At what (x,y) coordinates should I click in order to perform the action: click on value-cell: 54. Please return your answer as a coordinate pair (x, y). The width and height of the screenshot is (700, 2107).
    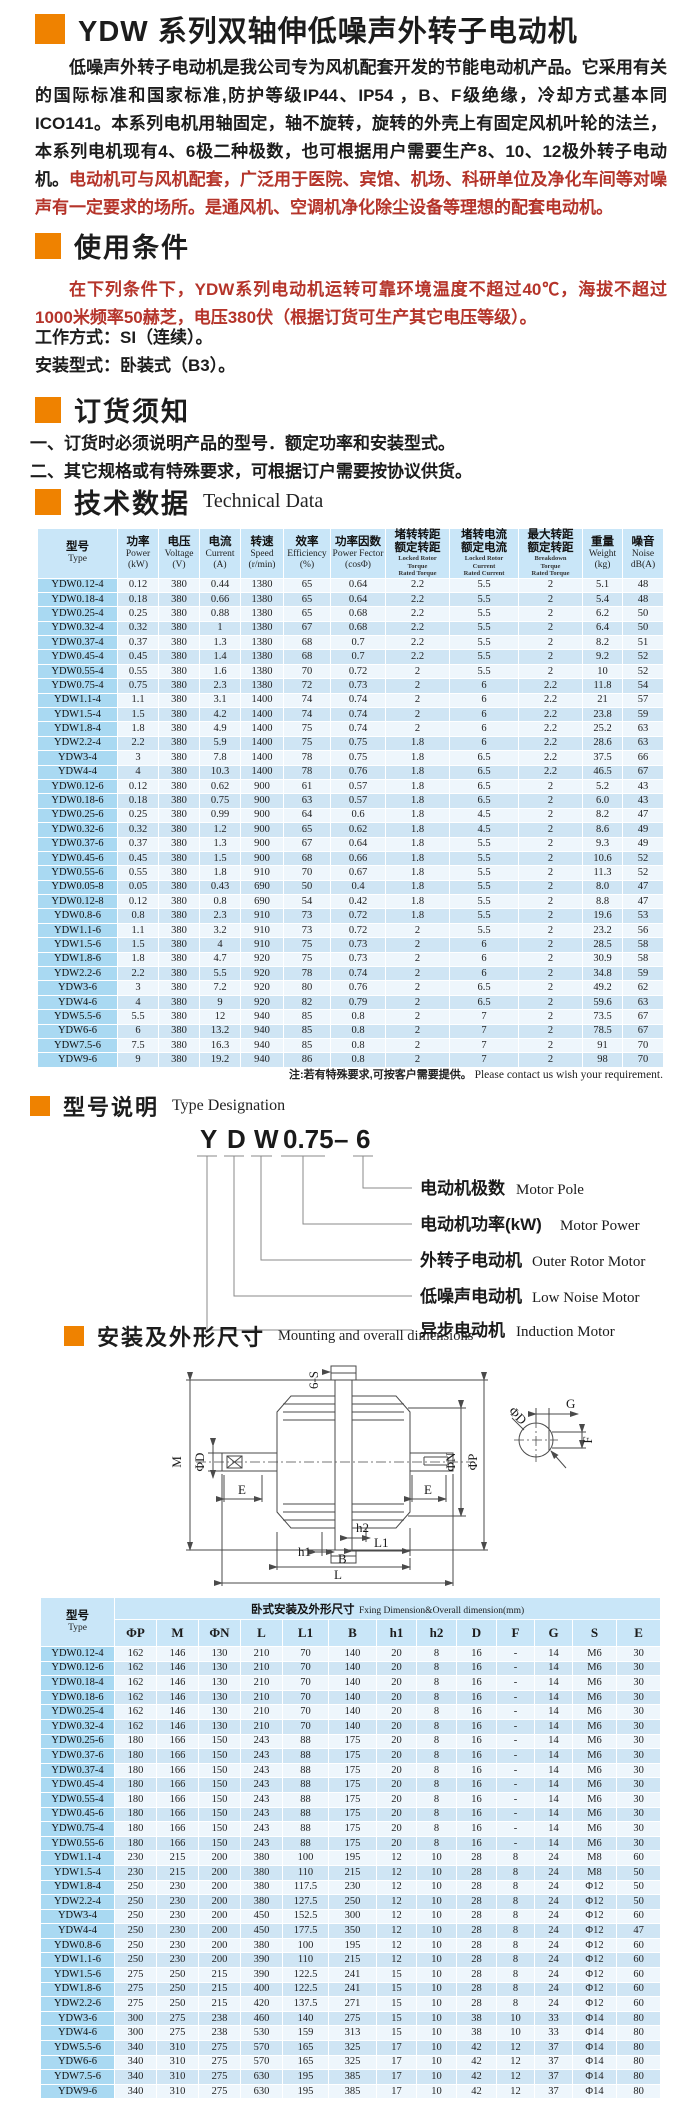
    Looking at the image, I should click on (643, 686).